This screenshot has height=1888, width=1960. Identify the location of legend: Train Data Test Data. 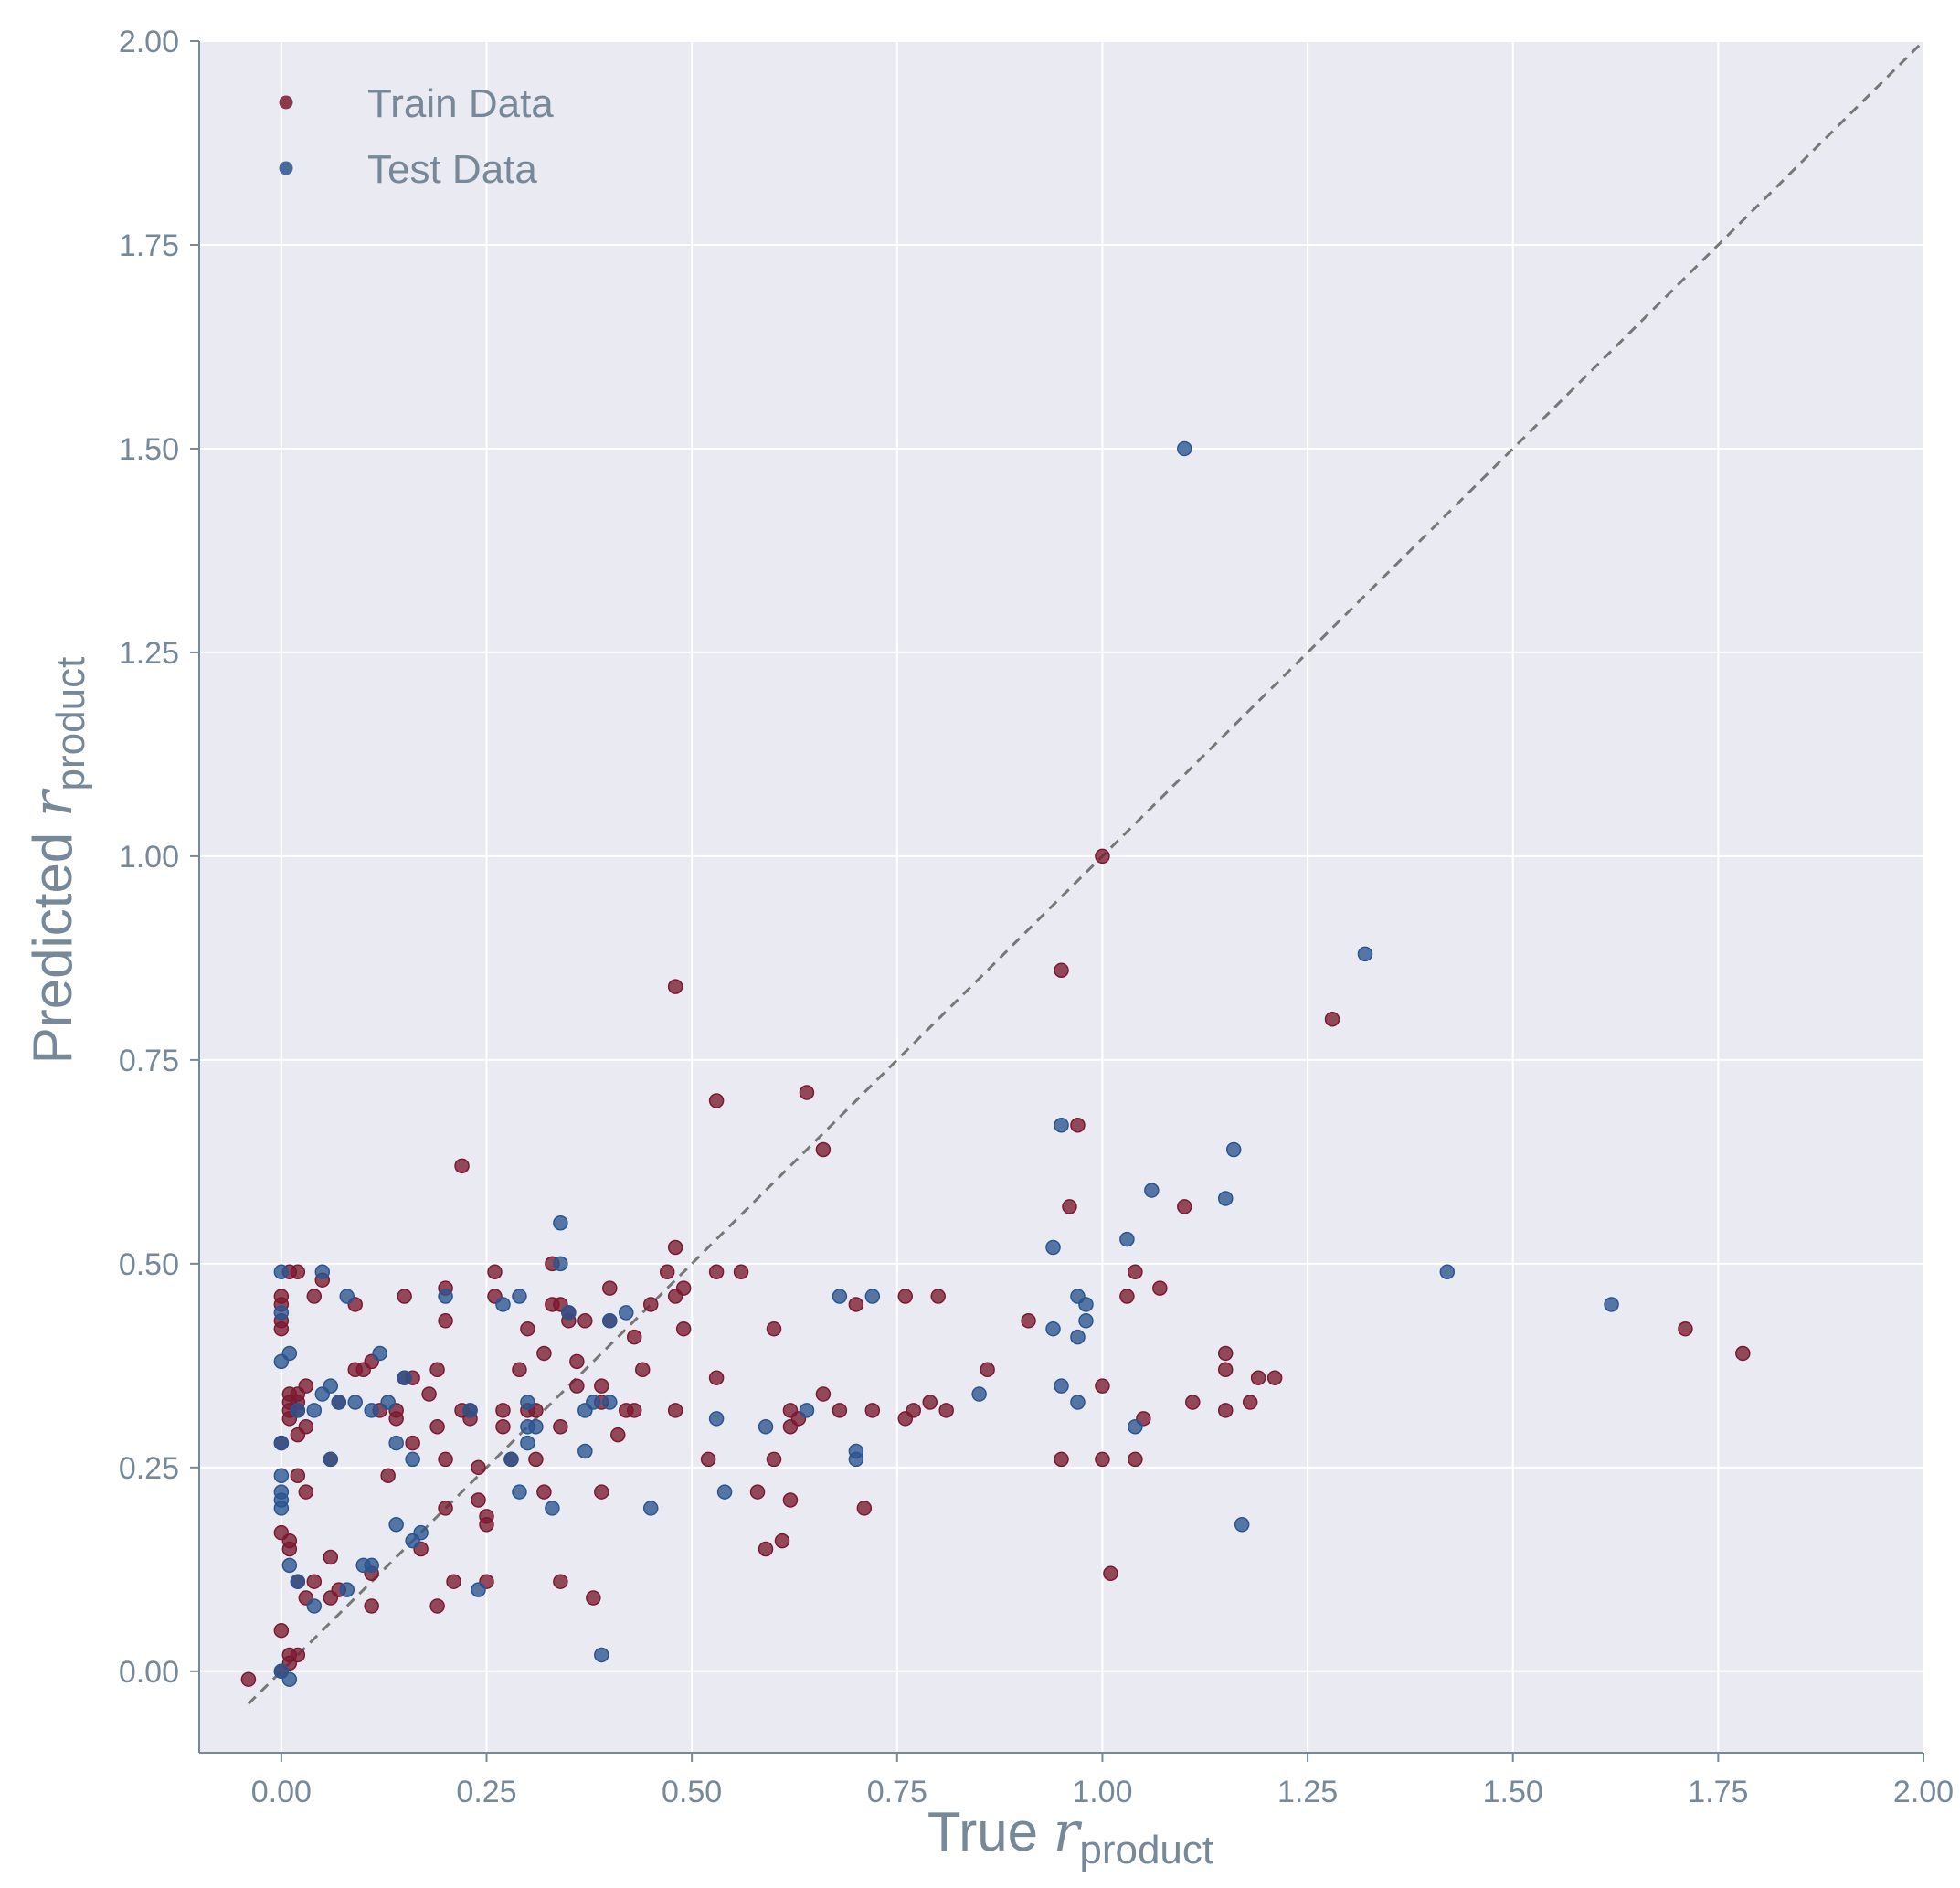
(417, 136).